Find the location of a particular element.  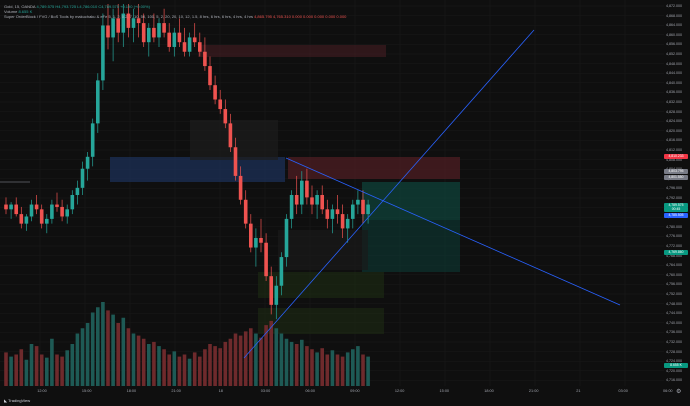

price-axis is located at coordinates (677, 198).